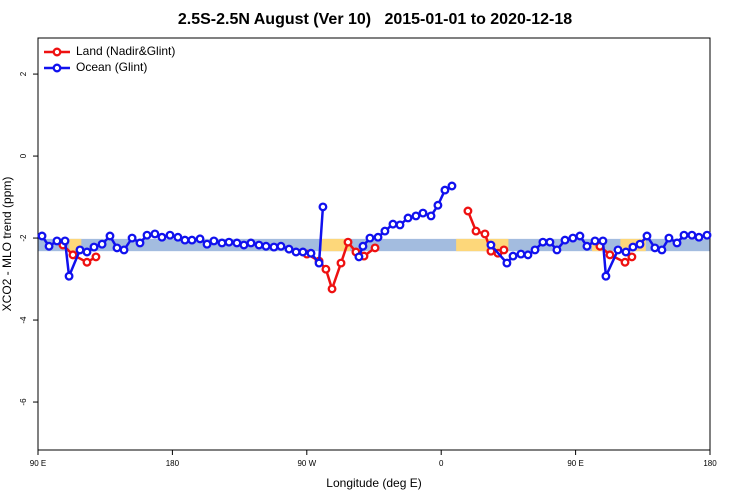  What do you see at coordinates (125, 51) in the screenshot?
I see `legend-label: Land (Nadir&Glint)` at bounding box center [125, 51].